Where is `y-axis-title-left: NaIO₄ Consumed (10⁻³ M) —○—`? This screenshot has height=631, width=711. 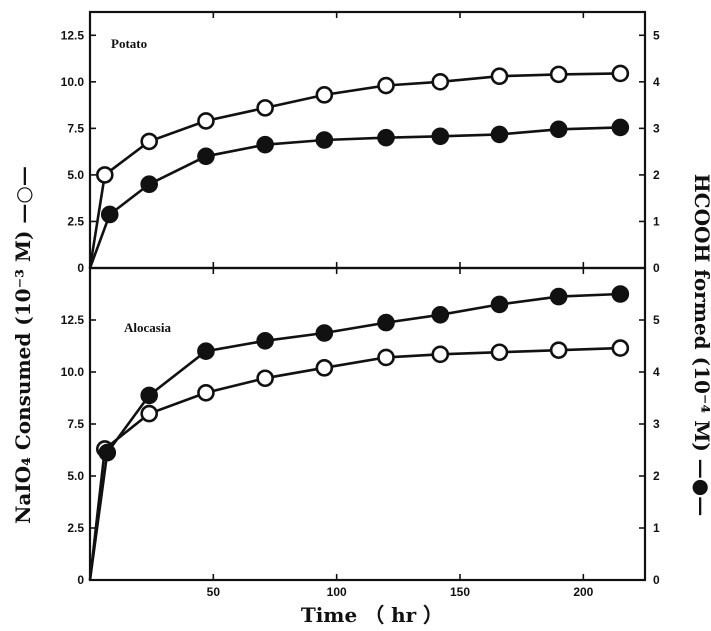
y-axis-title-left: NaIO₄ Consumed (10⁻³ M) —○— is located at coordinates (23, 345).